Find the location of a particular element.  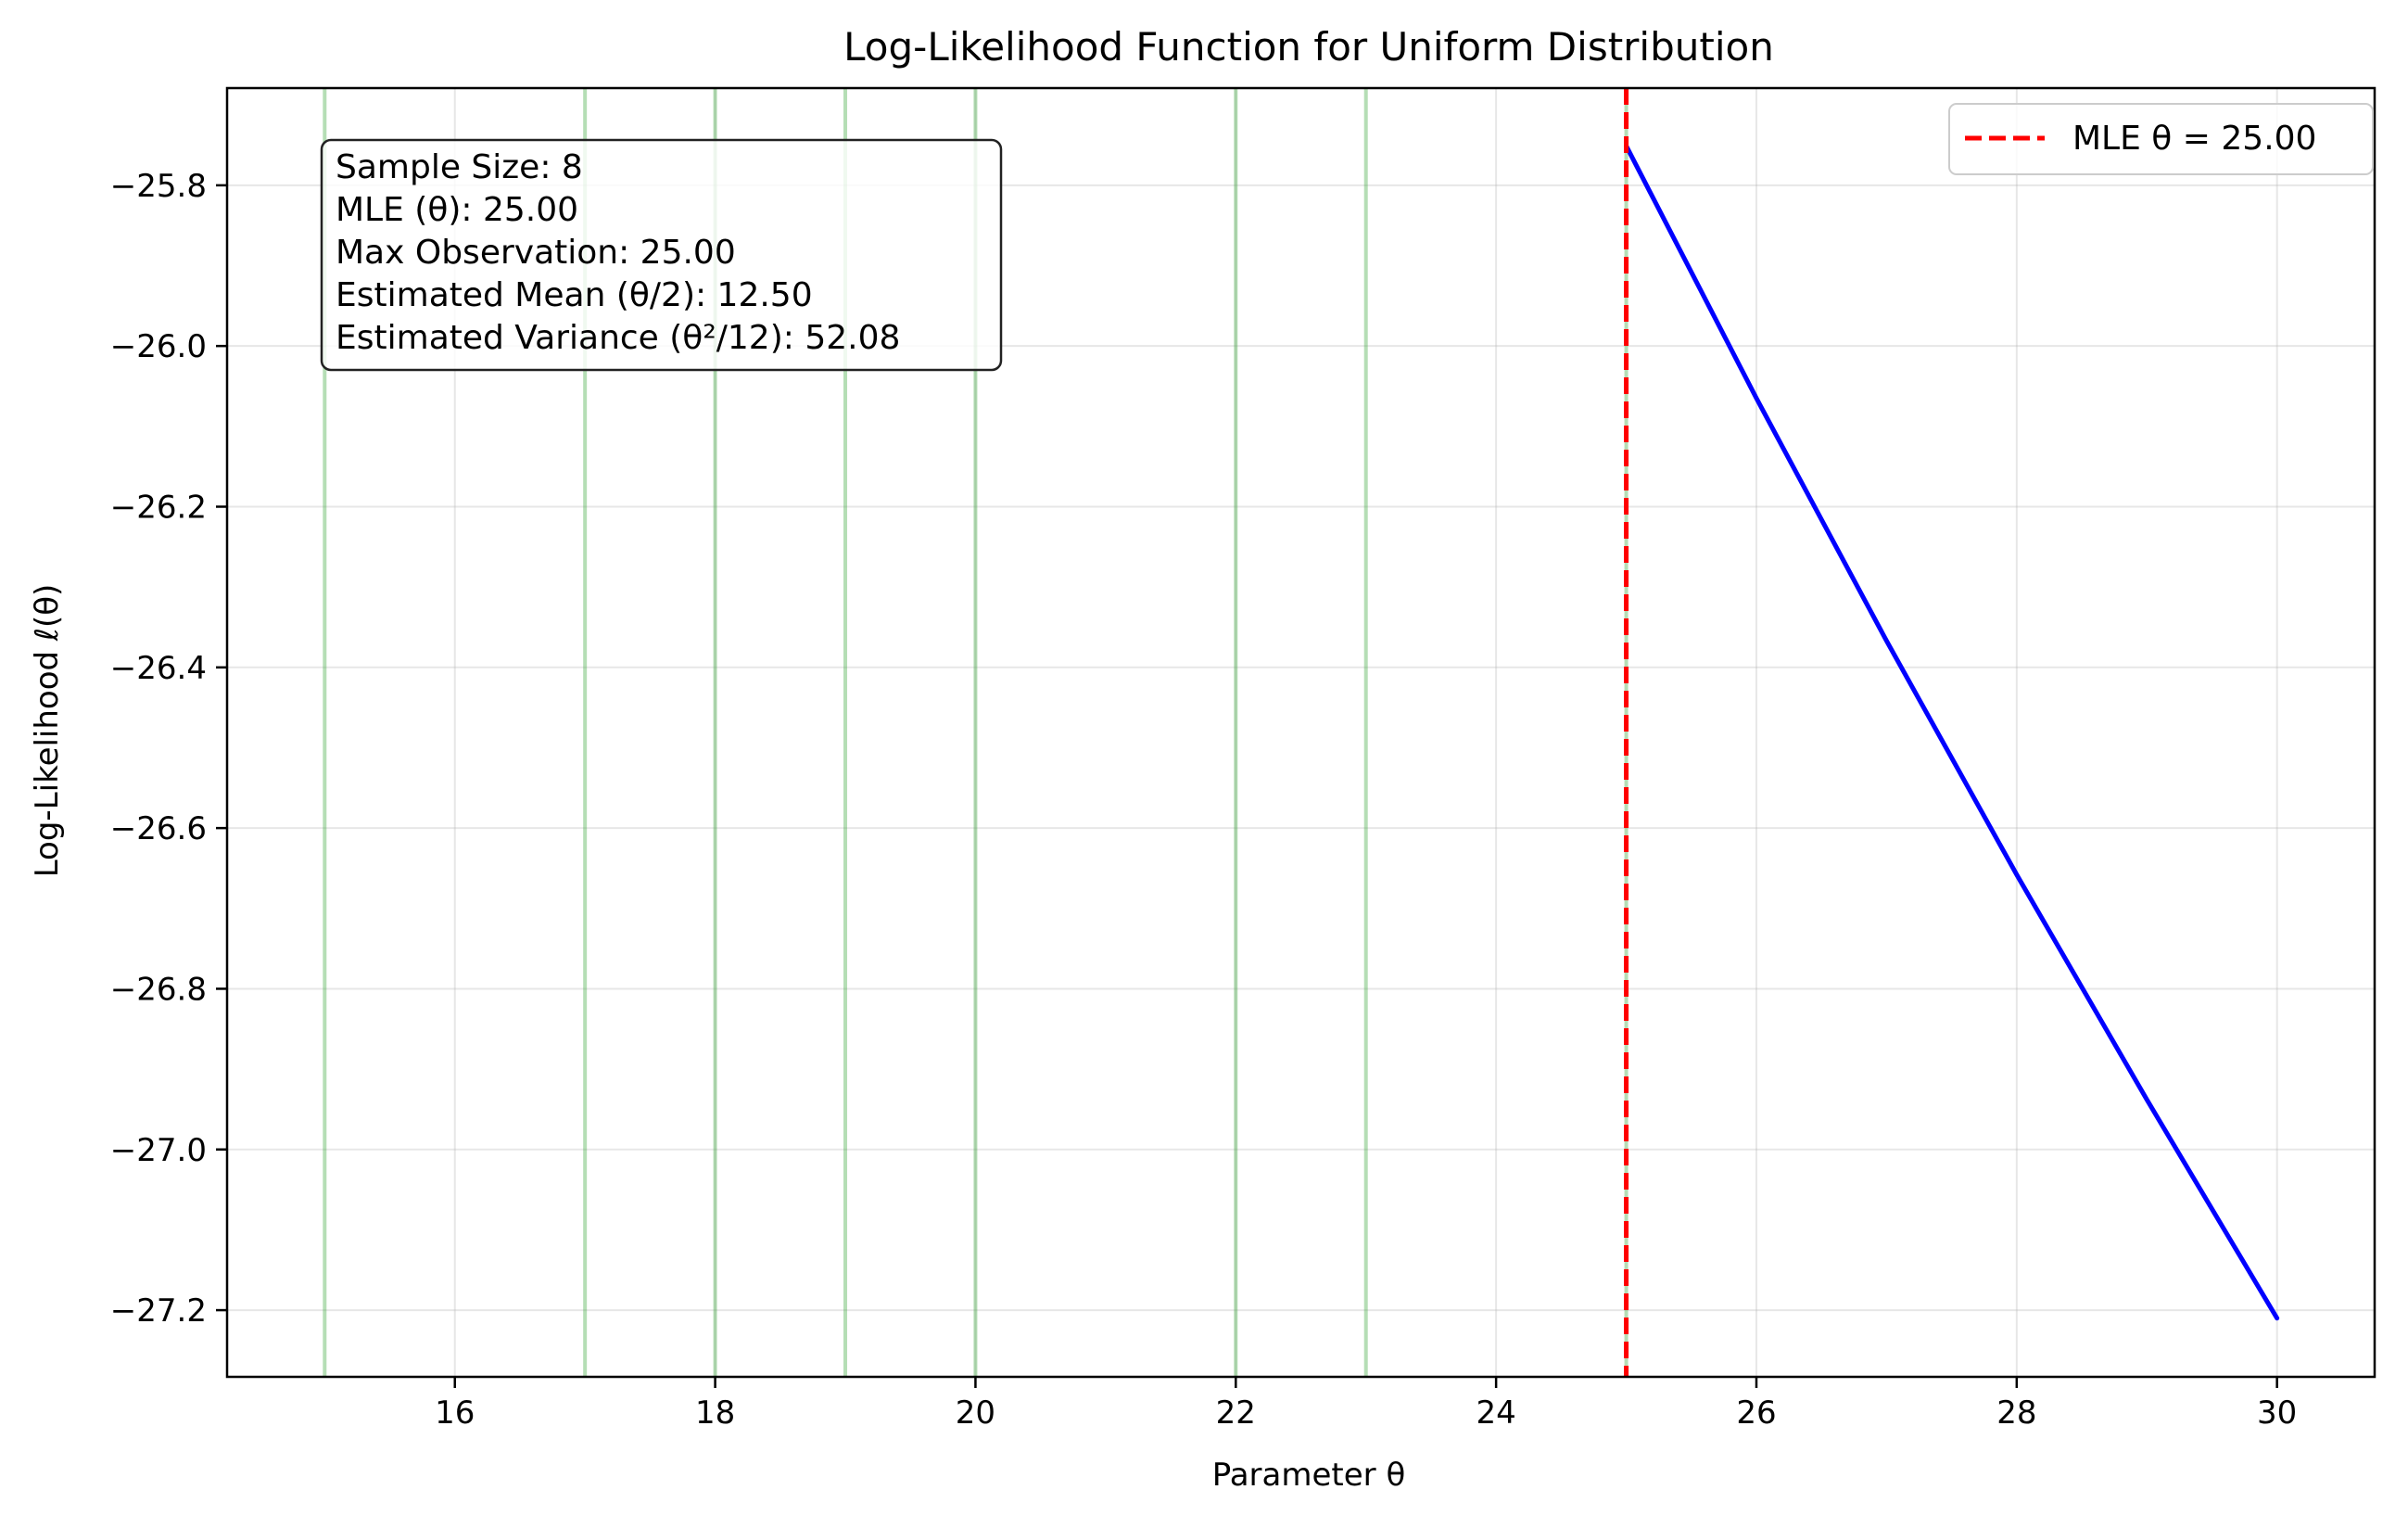

x-tick-label: 24 is located at coordinates (1496, 1413).